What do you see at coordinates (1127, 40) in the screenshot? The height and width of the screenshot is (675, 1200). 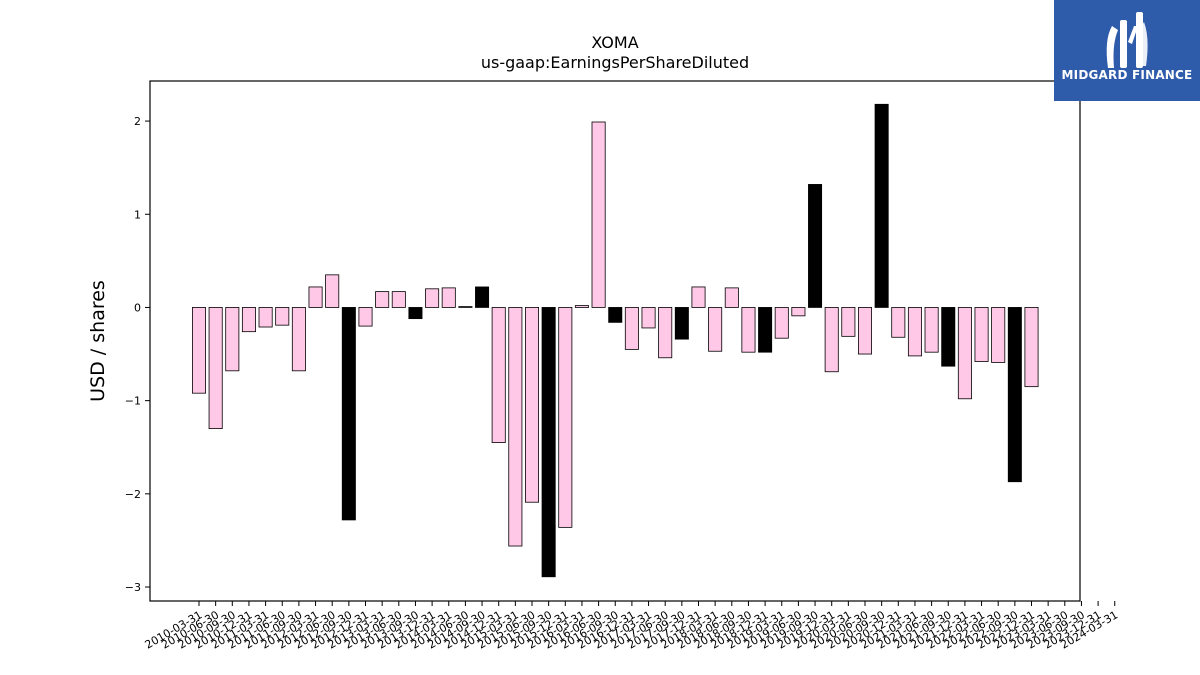 I see `midgard-logo-icon` at bounding box center [1127, 40].